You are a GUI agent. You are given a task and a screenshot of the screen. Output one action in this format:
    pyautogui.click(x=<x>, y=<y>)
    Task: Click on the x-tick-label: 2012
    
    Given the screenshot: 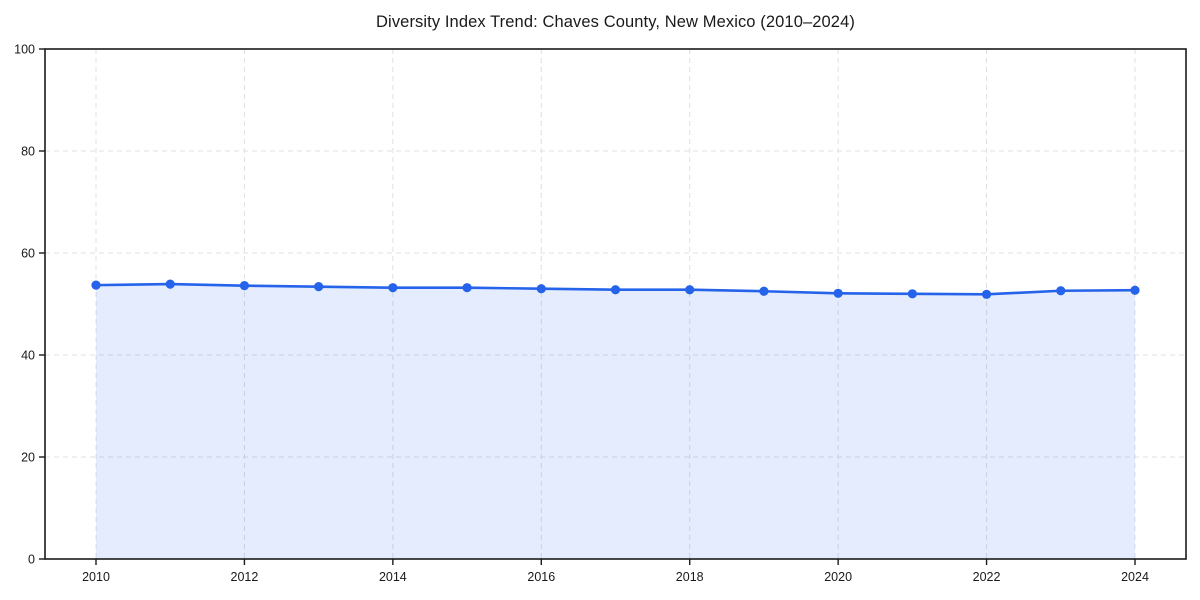 What is the action you would take?
    pyautogui.click(x=245, y=577)
    